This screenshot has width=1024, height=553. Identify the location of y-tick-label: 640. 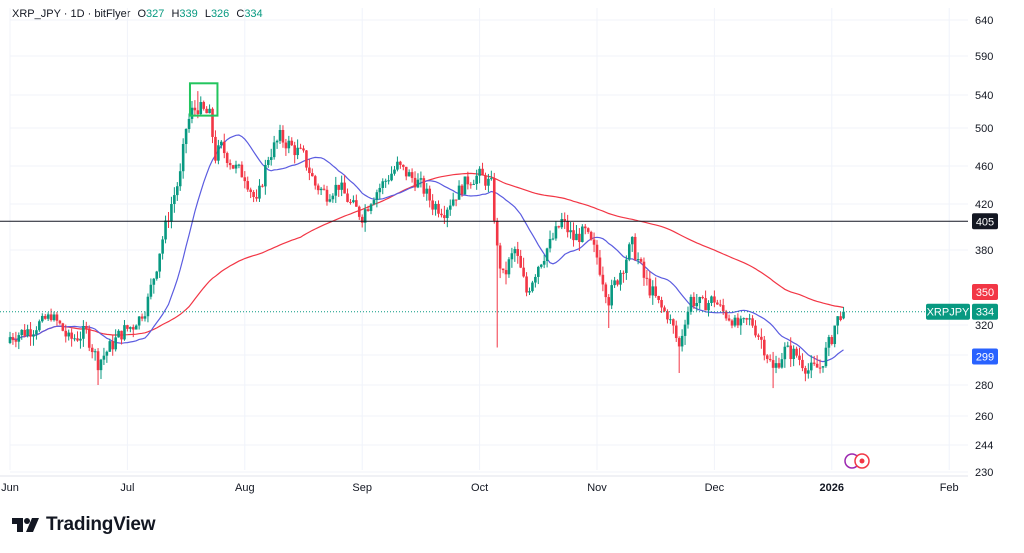
(984, 21).